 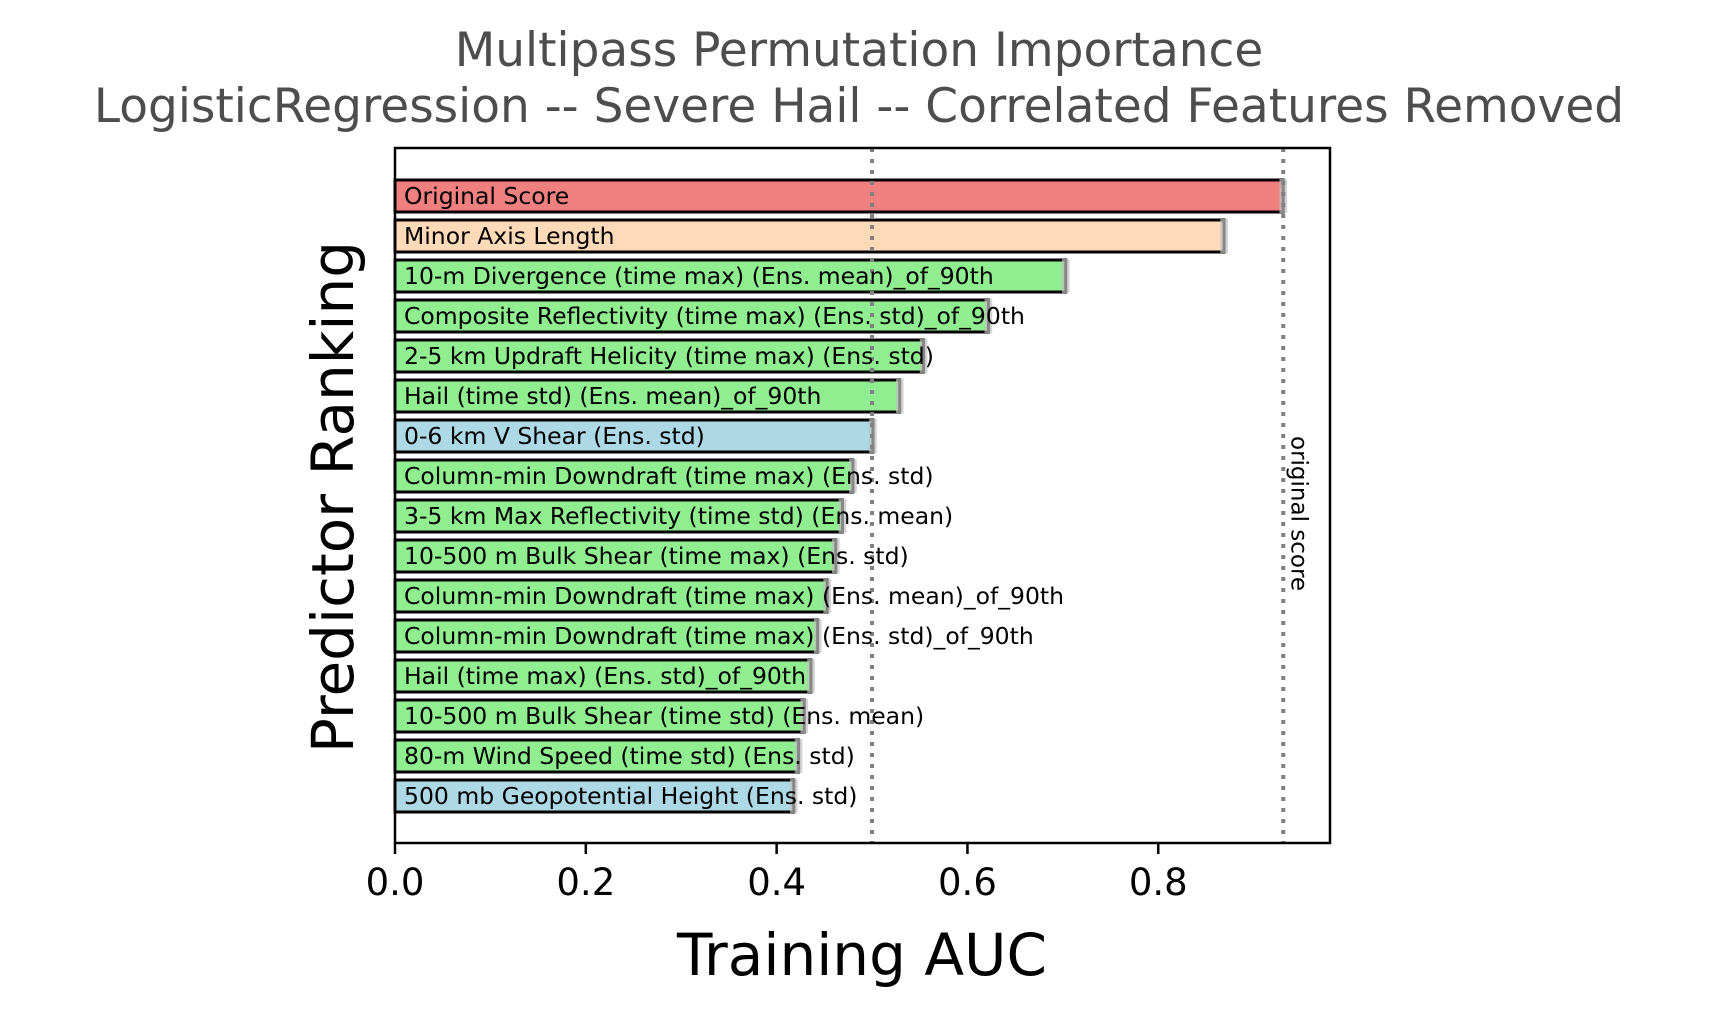 What do you see at coordinates (395, 882) in the screenshot?
I see `x-tick-label: 0.0` at bounding box center [395, 882].